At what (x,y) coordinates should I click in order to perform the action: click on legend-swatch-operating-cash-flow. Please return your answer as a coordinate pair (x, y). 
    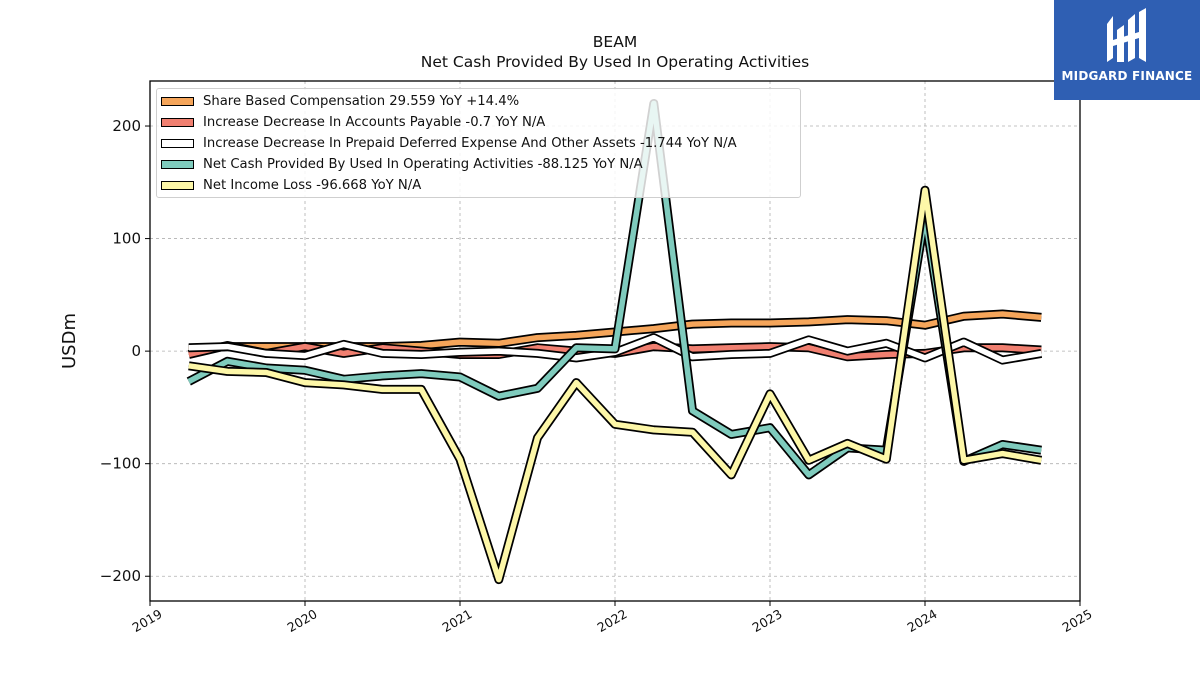
    Looking at the image, I should click on (177, 164).